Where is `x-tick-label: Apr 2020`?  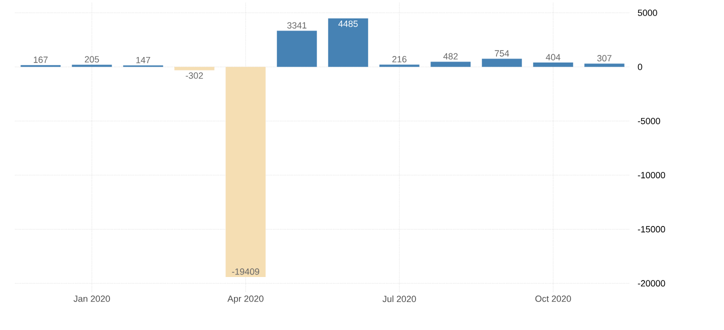
x-tick-label: Apr 2020 is located at coordinates (245, 300).